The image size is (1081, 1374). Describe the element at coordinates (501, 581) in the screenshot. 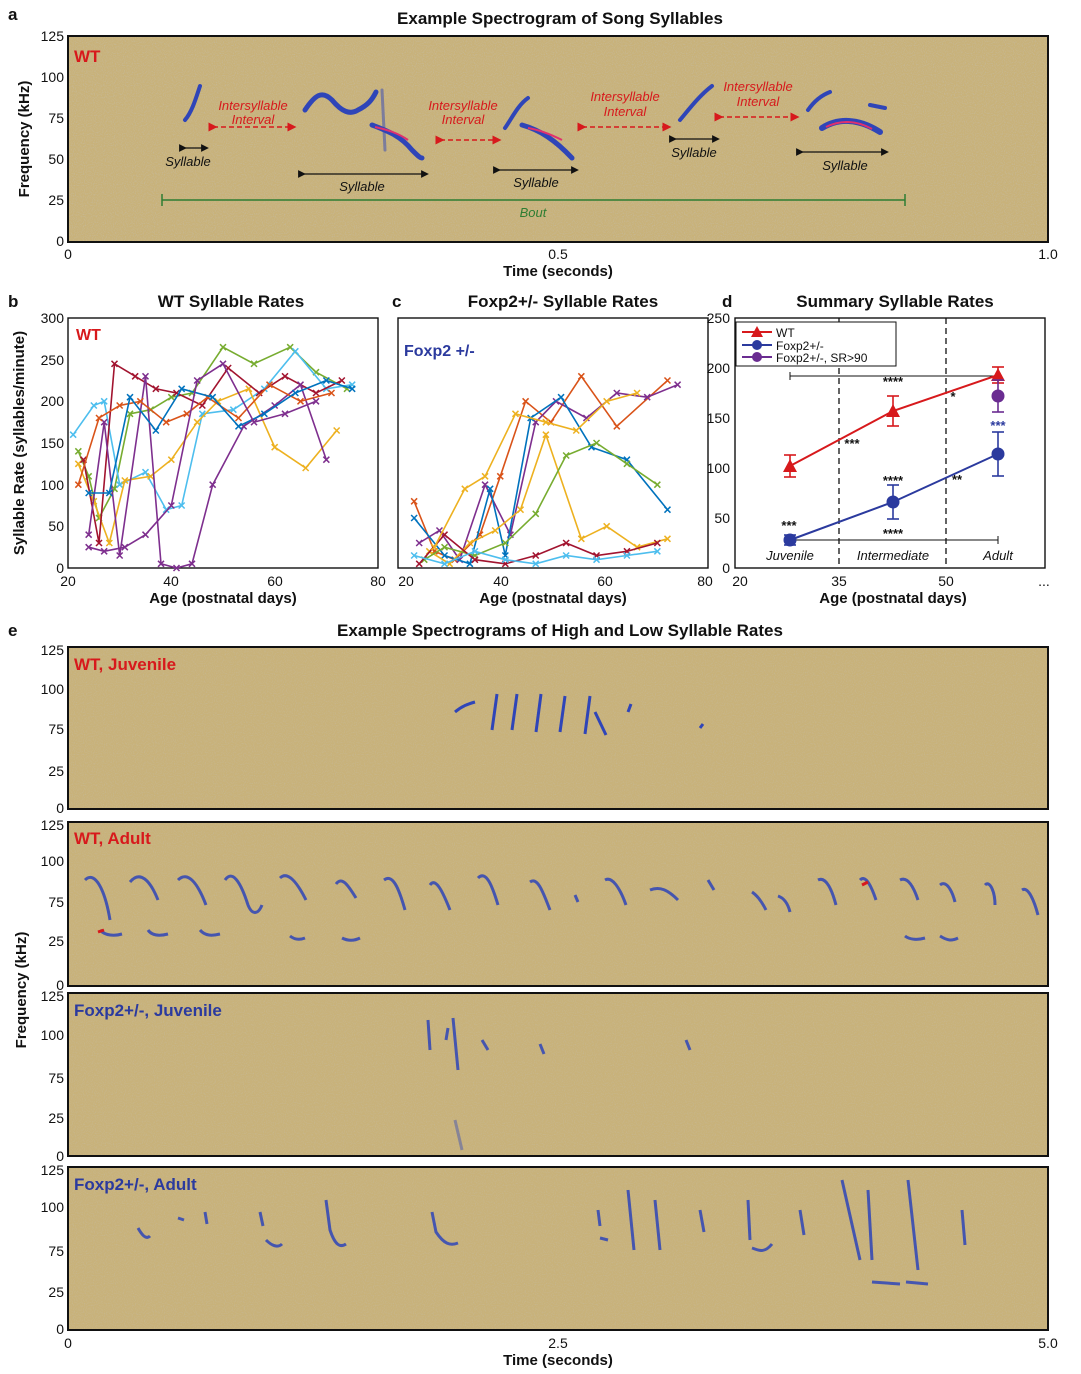

I see `panel-c-xtick: 40` at that location.